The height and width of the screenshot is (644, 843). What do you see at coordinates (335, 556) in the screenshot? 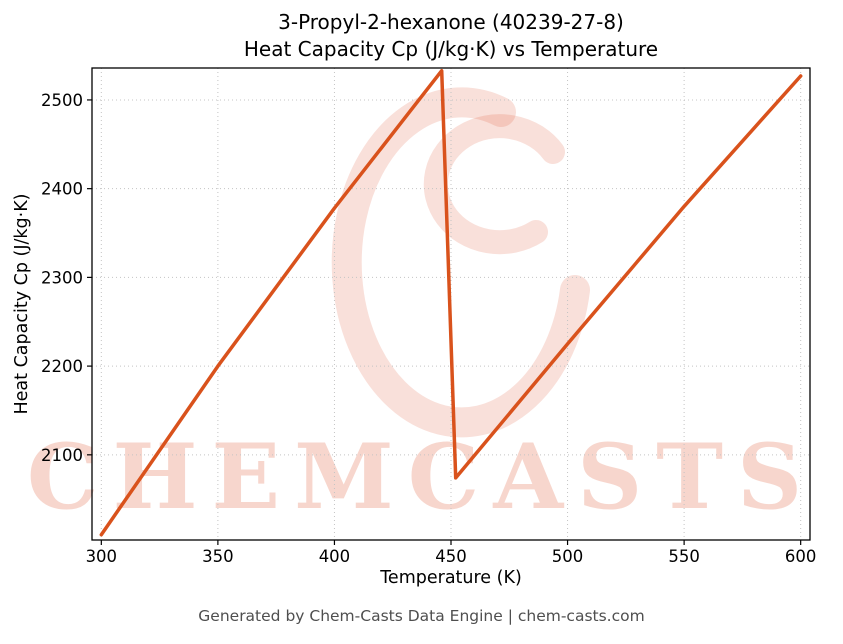
I see `x-tick-label: 400` at bounding box center [335, 556].